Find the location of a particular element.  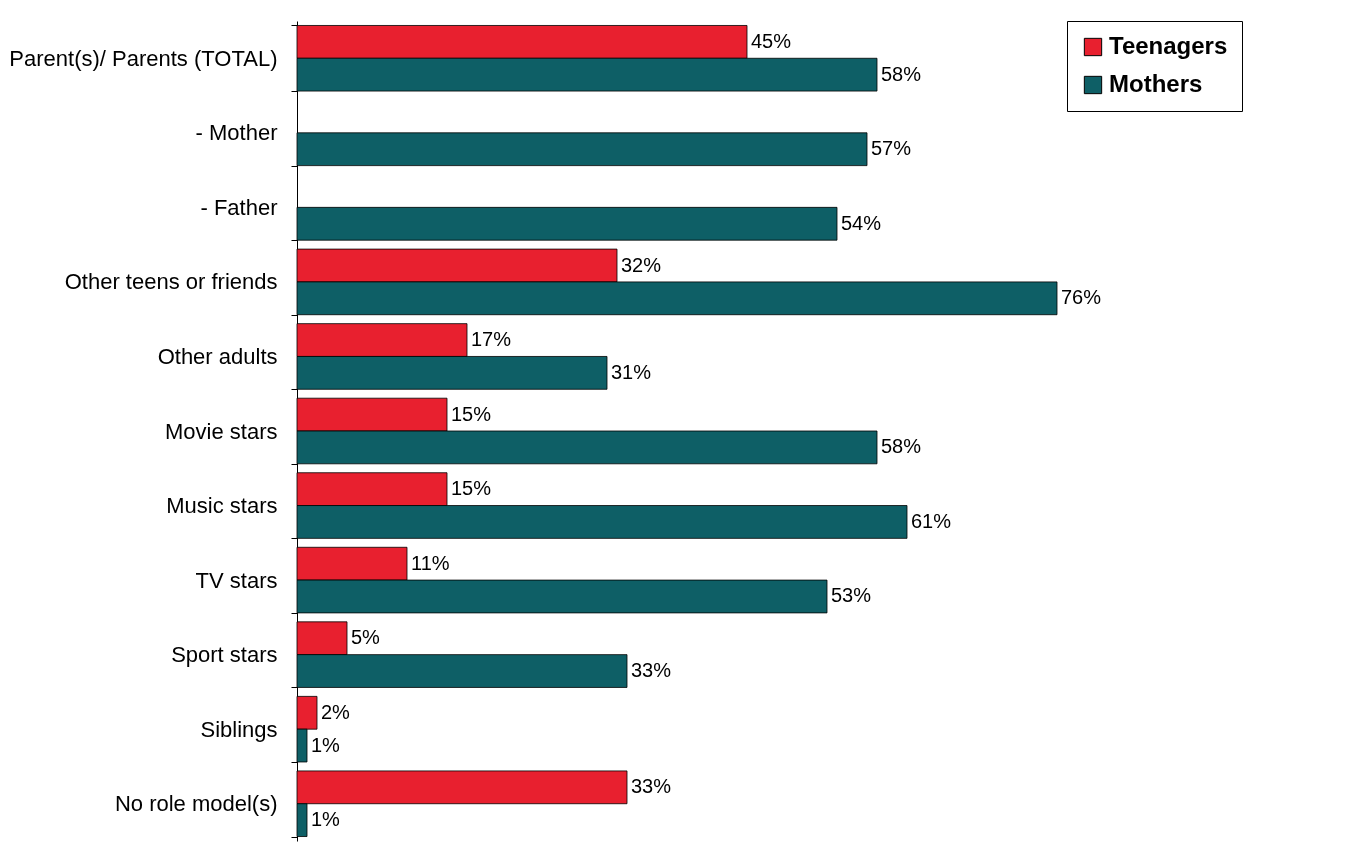

y-tick-label: - Mother is located at coordinates (236, 133).